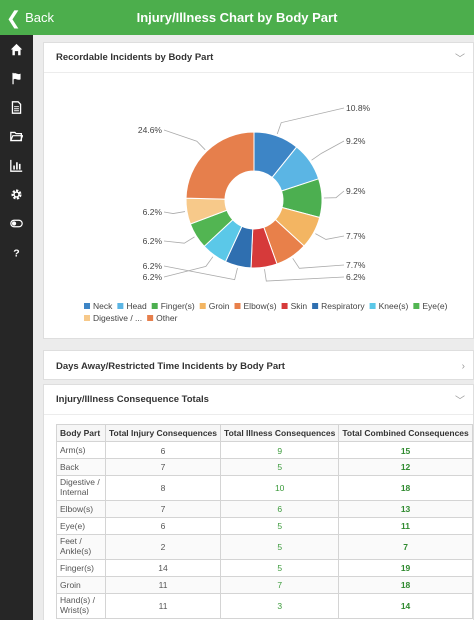 This screenshot has width=474, height=620. What do you see at coordinates (16, 78) in the screenshot?
I see `sidebar-item-flag` at bounding box center [16, 78].